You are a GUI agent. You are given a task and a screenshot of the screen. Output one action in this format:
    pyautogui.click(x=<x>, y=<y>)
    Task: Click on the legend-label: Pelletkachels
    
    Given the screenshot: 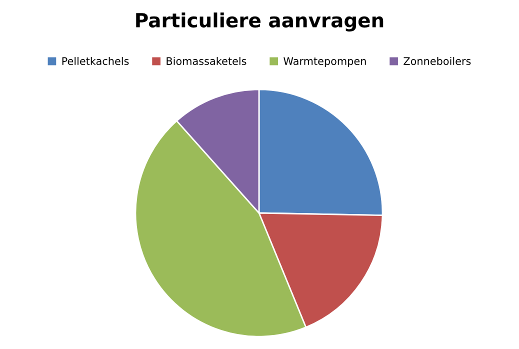 What is the action you would take?
    pyautogui.click(x=95, y=61)
    